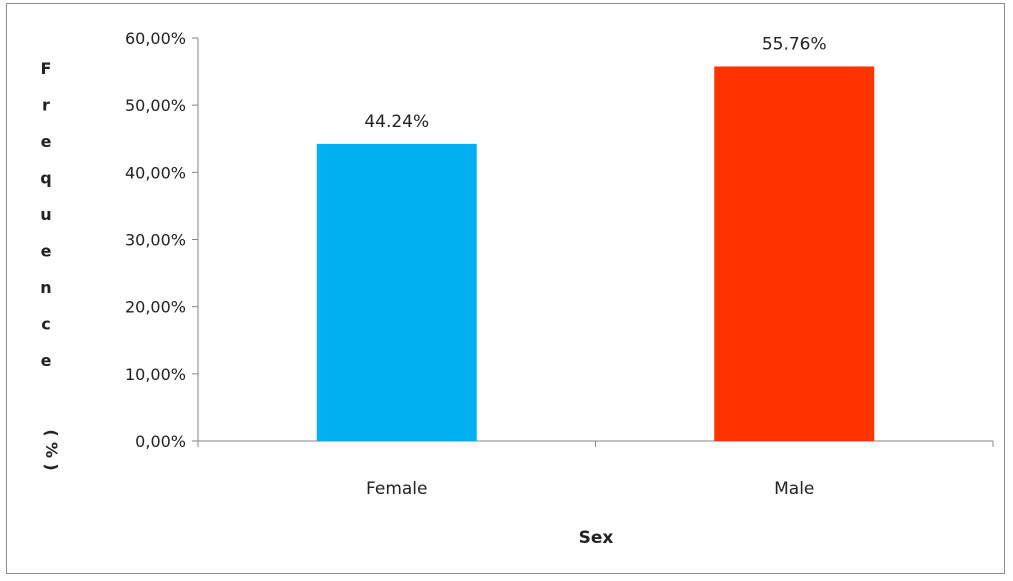 The height and width of the screenshot is (581, 1013). I want to click on y-tick-label: 20,00%, so click(155, 307).